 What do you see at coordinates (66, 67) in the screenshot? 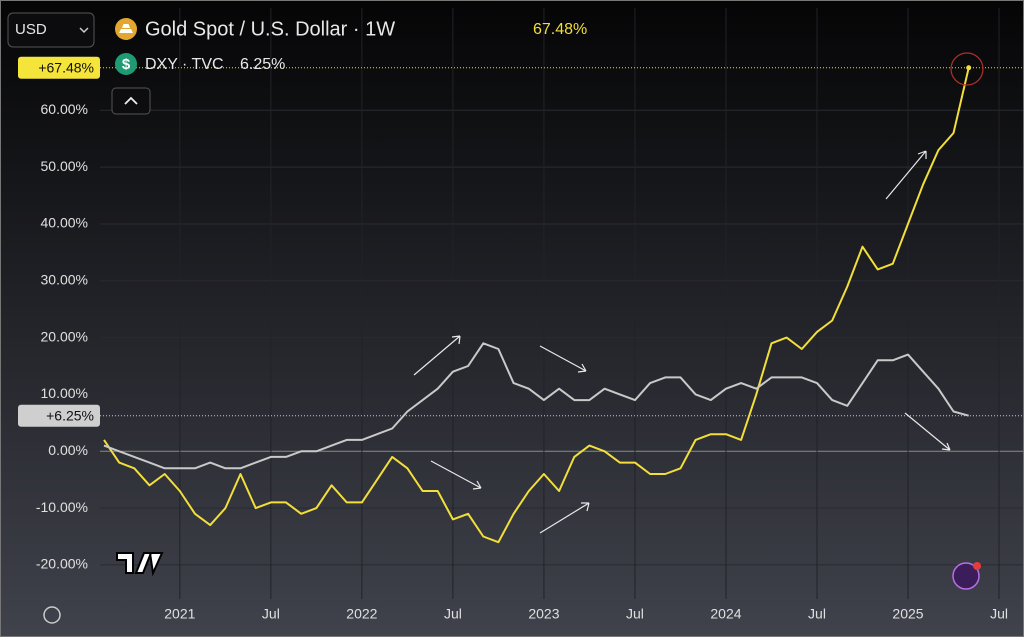
I see `last-value-label: +67.48%` at bounding box center [66, 67].